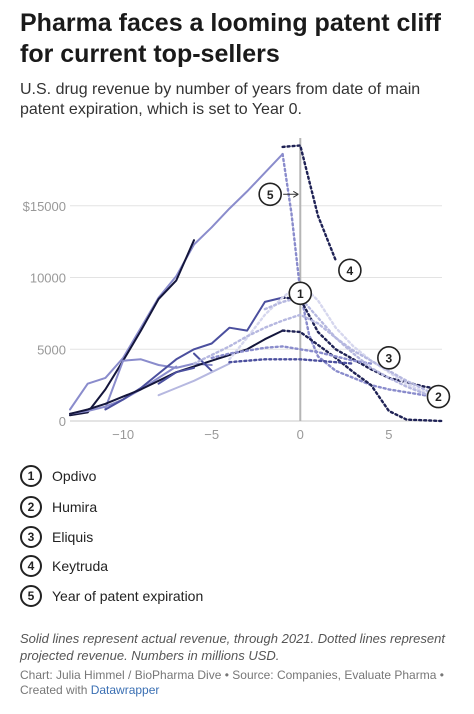 The height and width of the screenshot is (714, 474). What do you see at coordinates (62, 421) in the screenshot?
I see `y-tick-label: 0` at bounding box center [62, 421].